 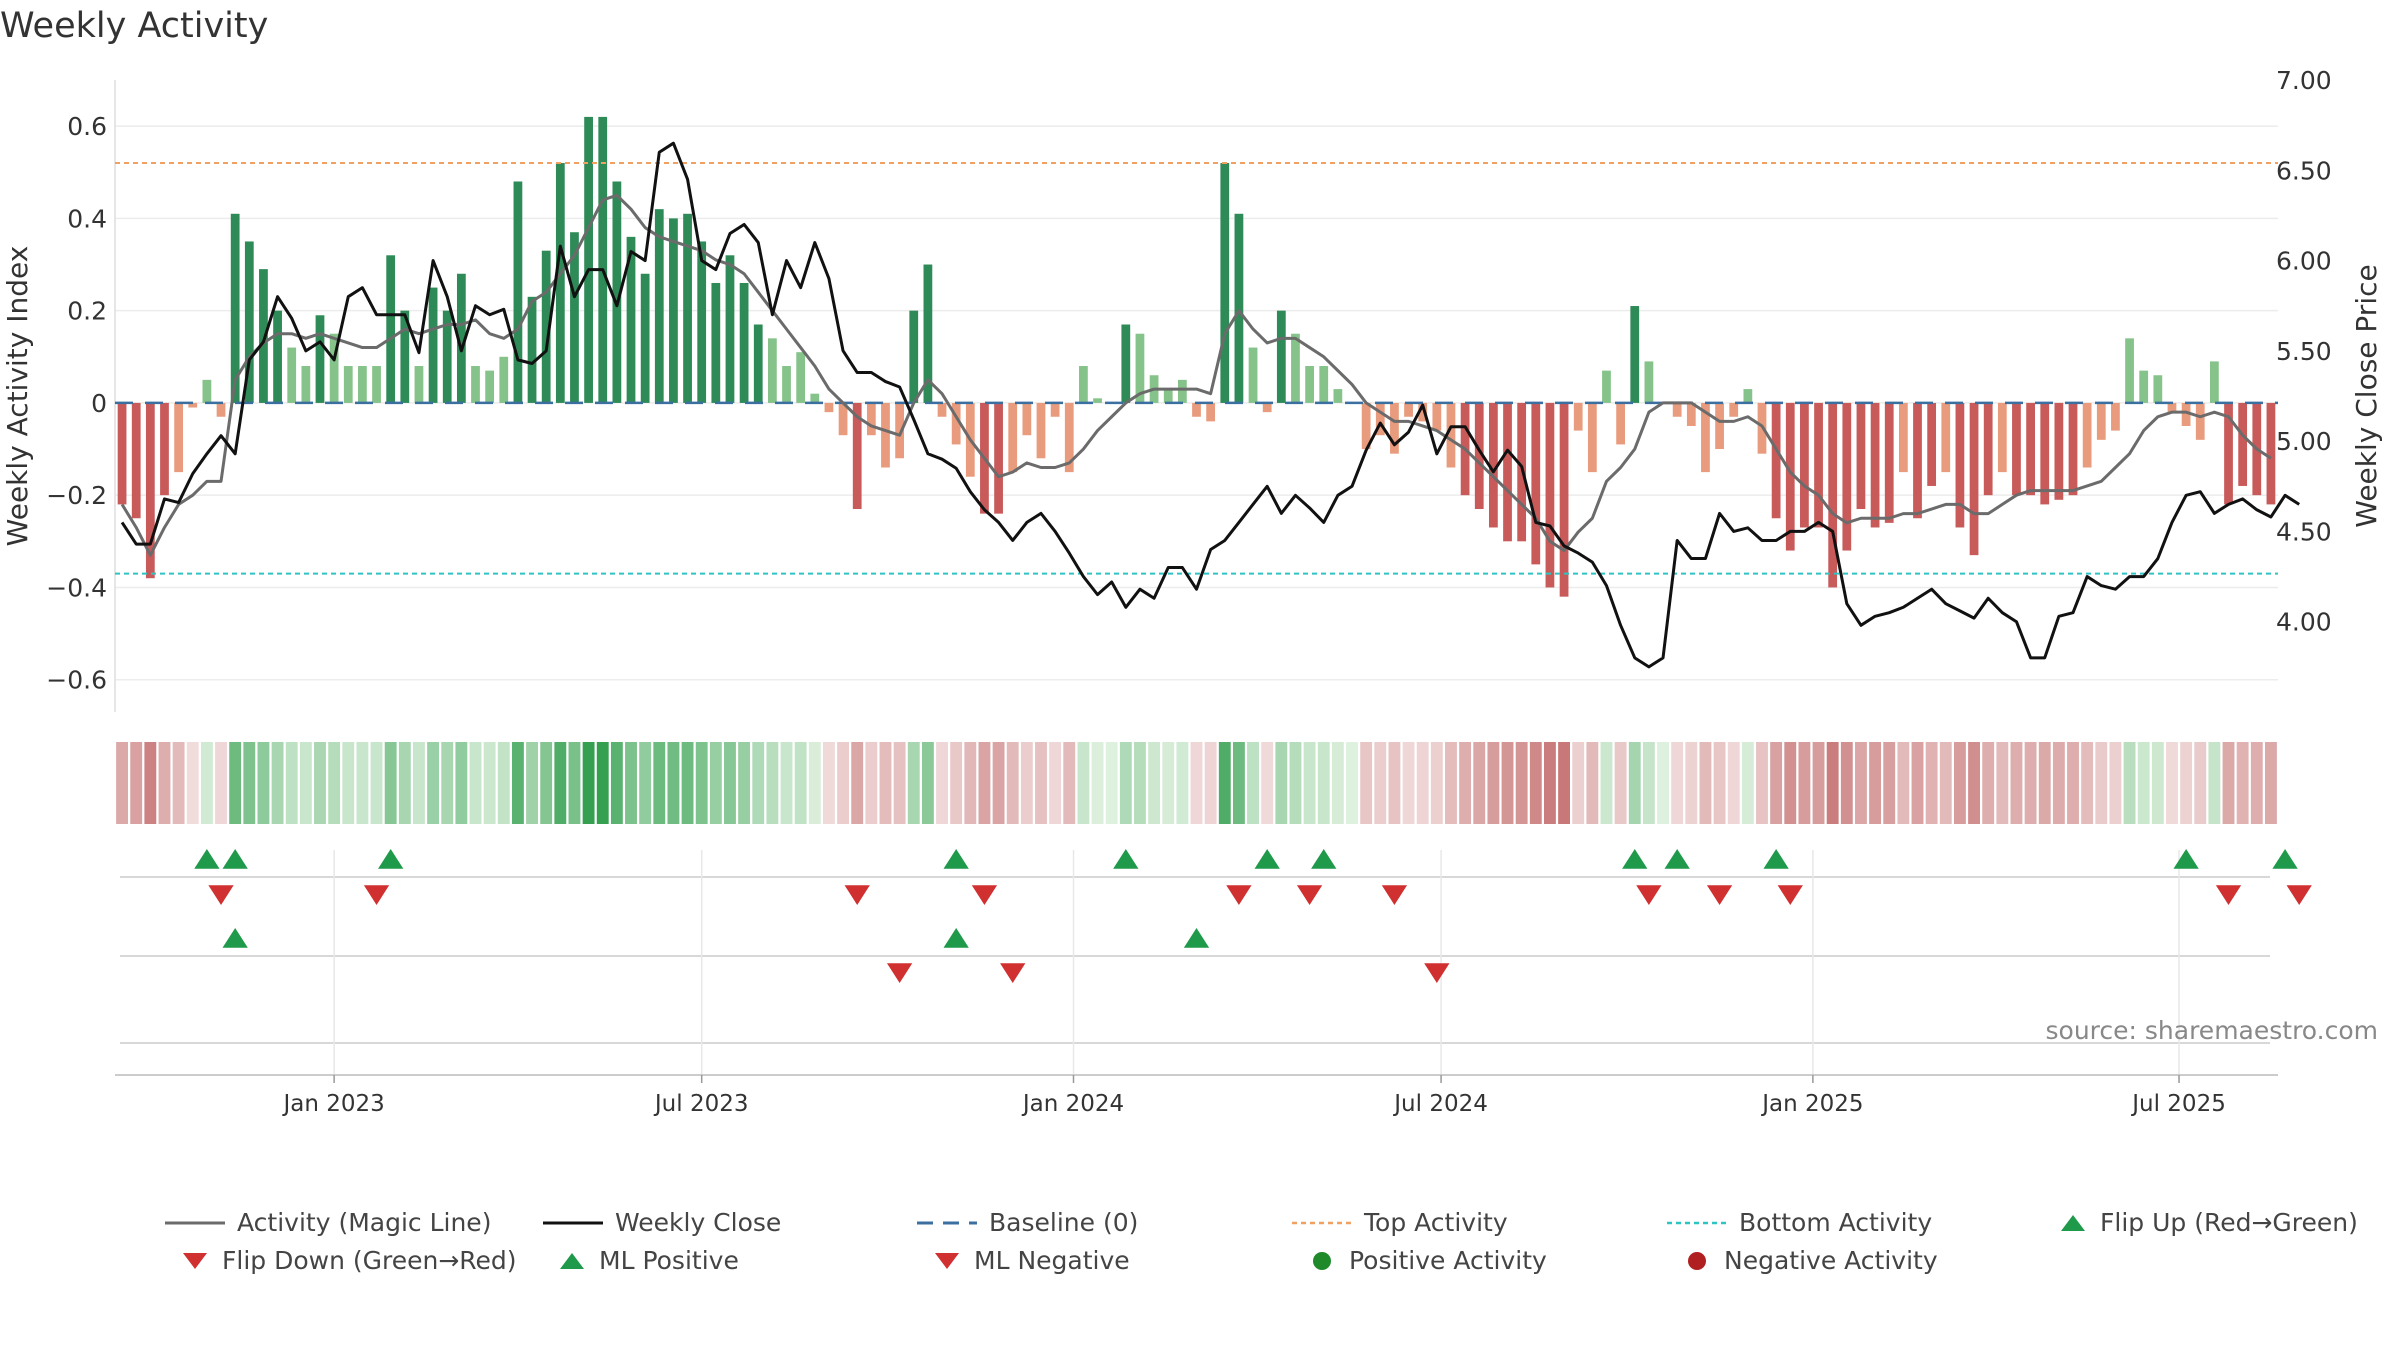 I want to click on y-tick-label: −0.2, so click(x=76, y=495).